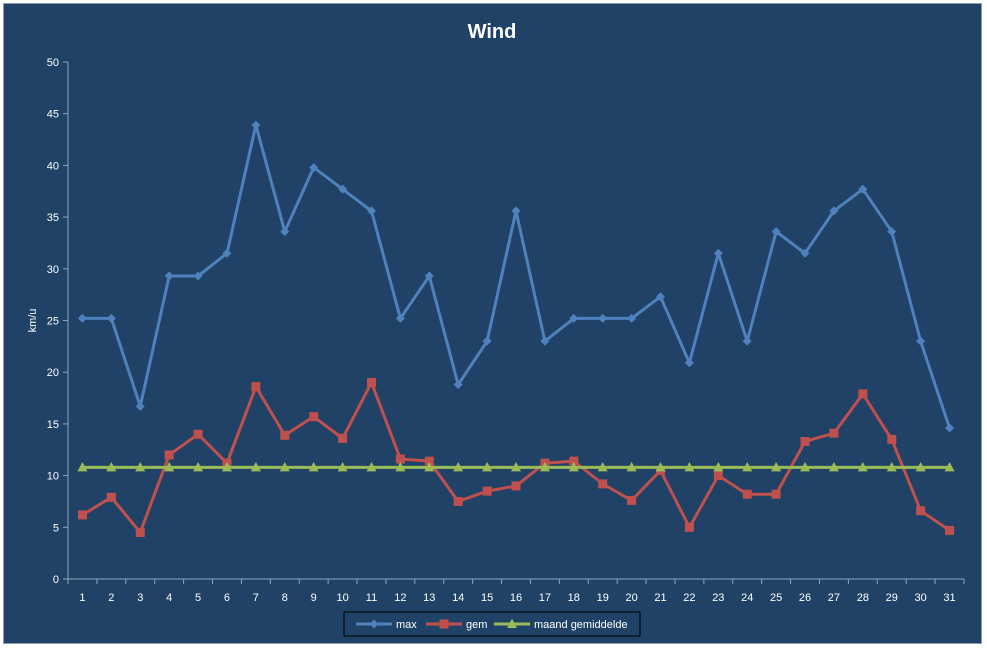 The width and height of the screenshot is (987, 648). I want to click on legend-box, so click(492, 624).